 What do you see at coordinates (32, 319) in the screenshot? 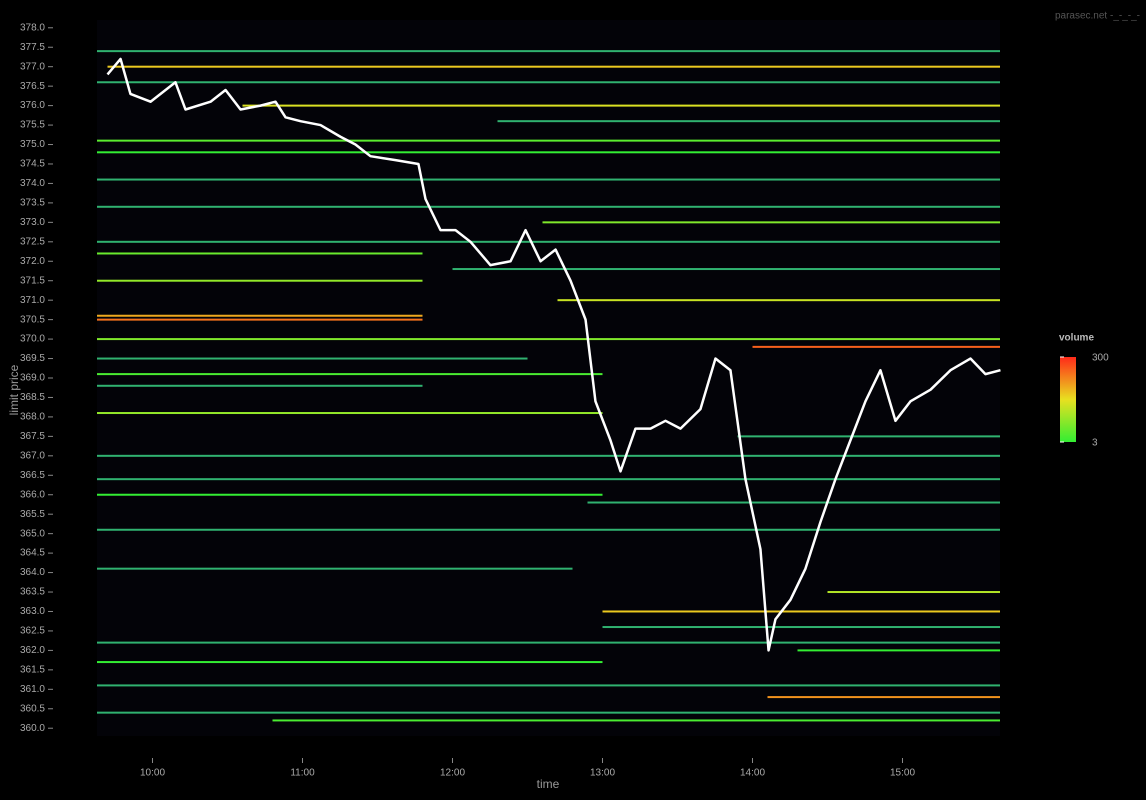
I see `y-tick-label: 370.5` at bounding box center [32, 319].